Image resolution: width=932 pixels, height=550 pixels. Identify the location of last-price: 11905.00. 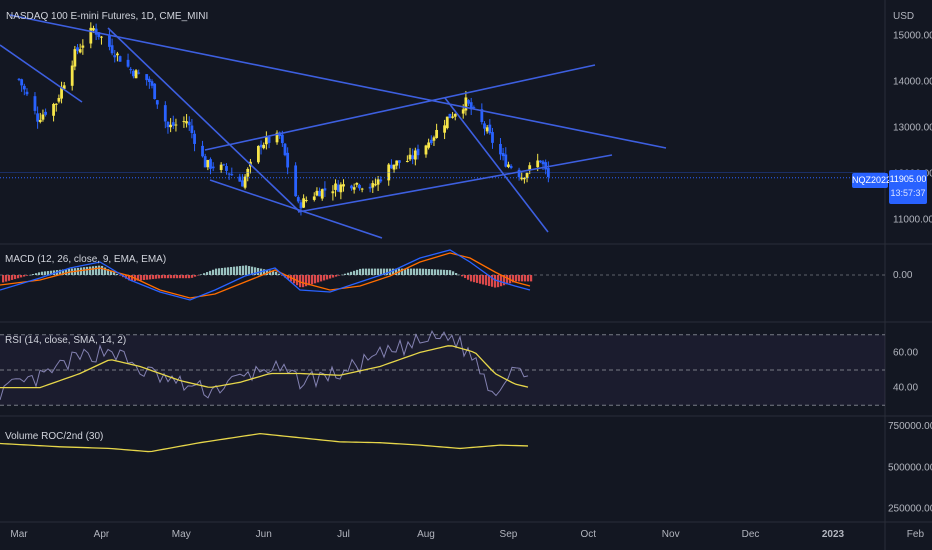
(908, 179).